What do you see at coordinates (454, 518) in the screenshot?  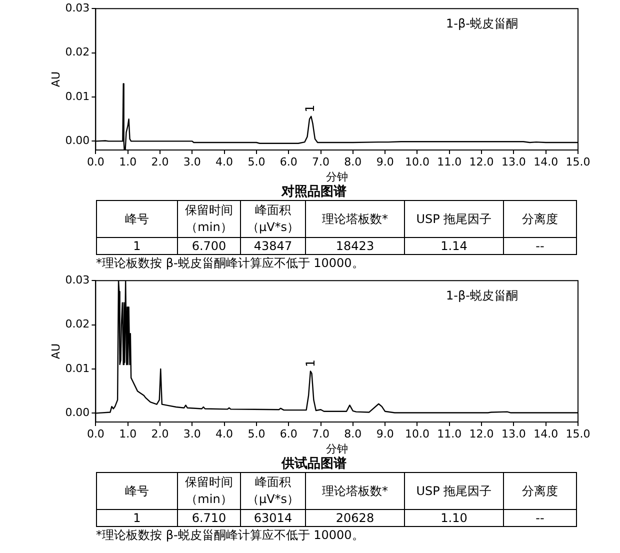 I see `text: 1.10` at bounding box center [454, 518].